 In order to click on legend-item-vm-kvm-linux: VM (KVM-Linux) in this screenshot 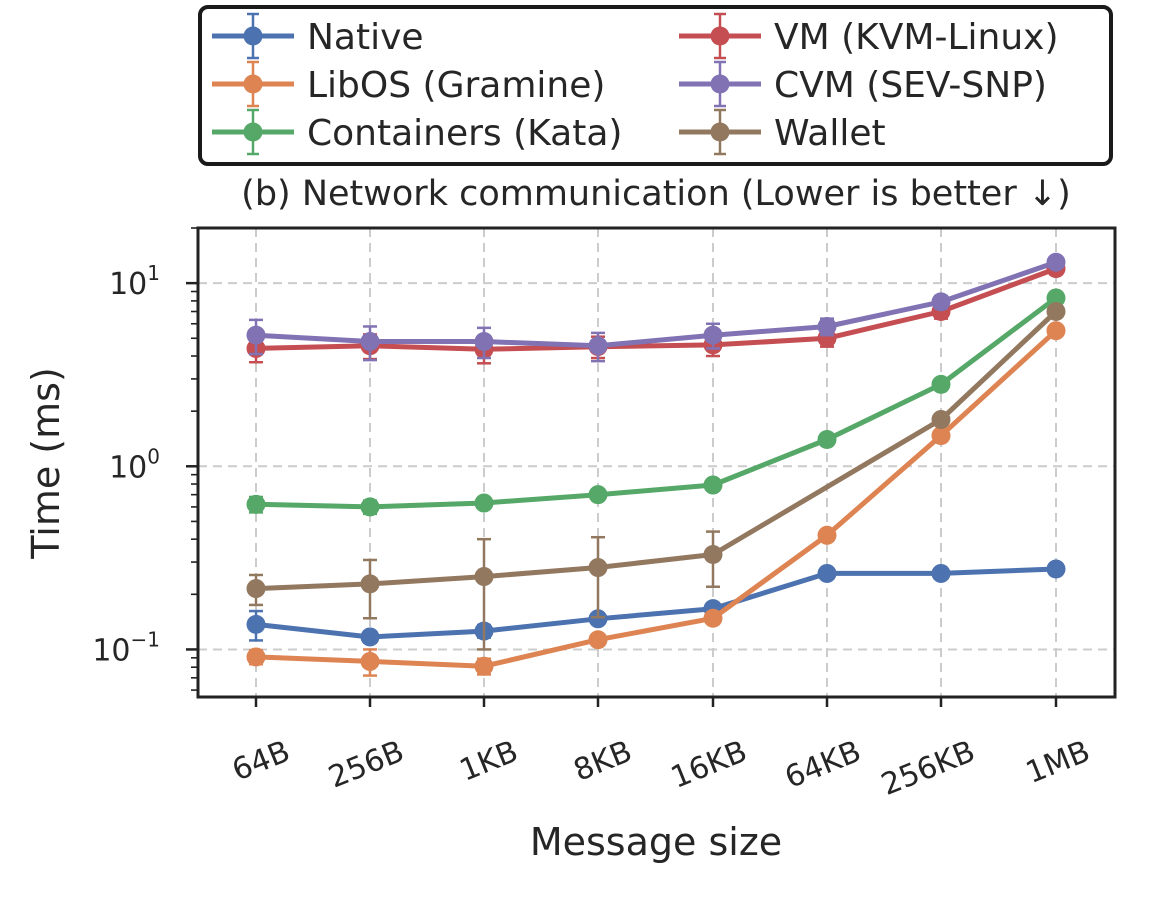, I will do `click(869, 36)`.